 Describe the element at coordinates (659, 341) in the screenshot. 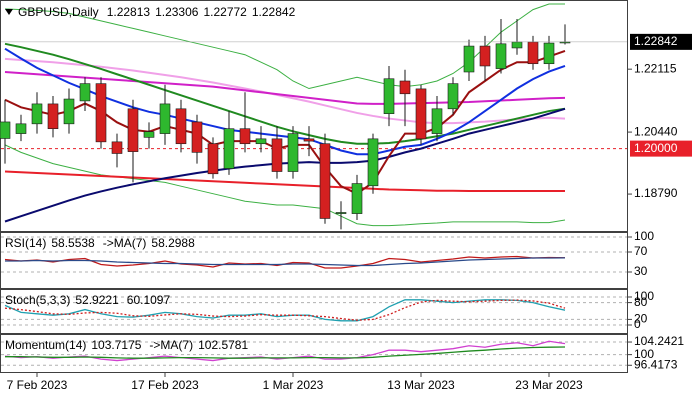

I see `y-tick-label: 104.2421` at that location.